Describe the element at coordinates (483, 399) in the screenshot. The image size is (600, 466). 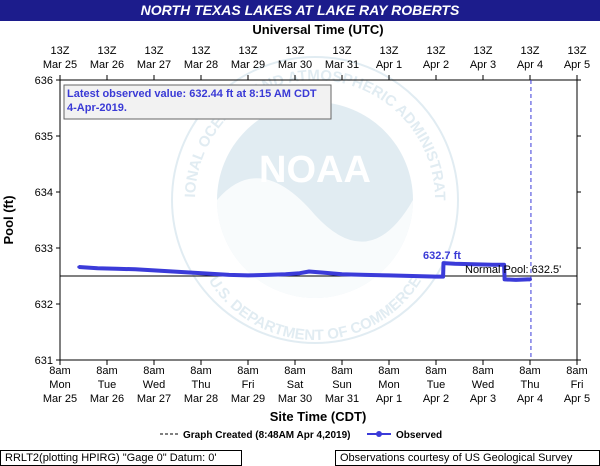
I see `bottom-tick-date: Apr 3` at that location.